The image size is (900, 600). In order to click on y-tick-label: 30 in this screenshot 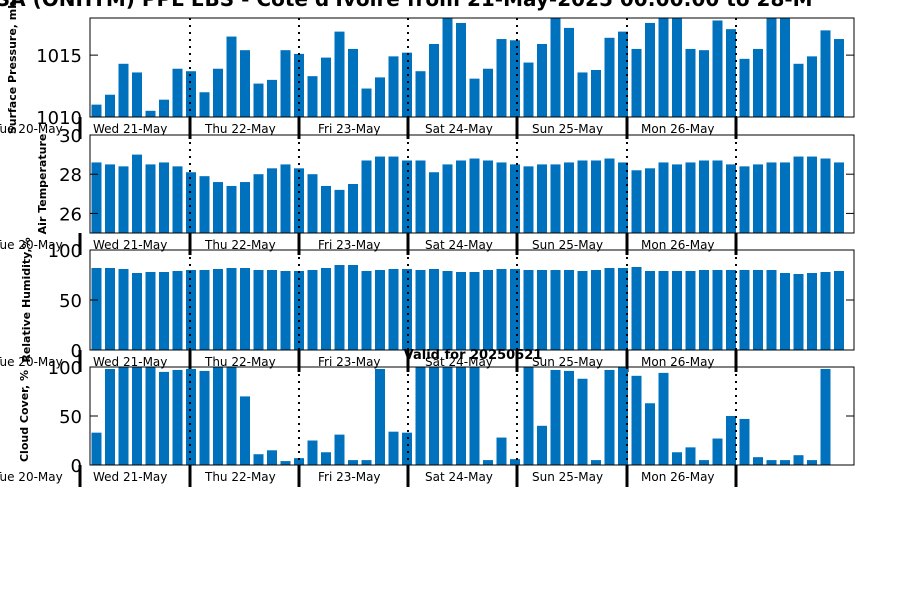, I will do `click(70, 136)`.